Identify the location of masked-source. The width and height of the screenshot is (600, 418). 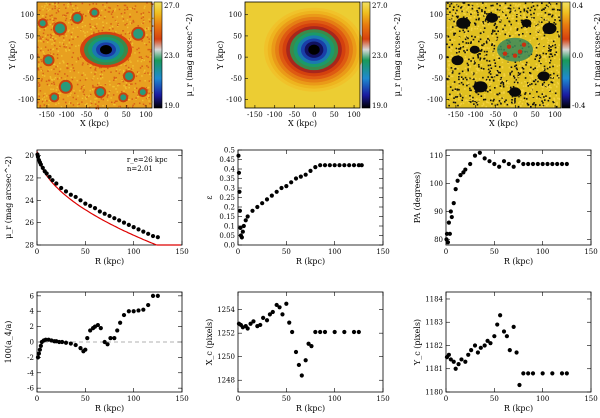
(515, 92).